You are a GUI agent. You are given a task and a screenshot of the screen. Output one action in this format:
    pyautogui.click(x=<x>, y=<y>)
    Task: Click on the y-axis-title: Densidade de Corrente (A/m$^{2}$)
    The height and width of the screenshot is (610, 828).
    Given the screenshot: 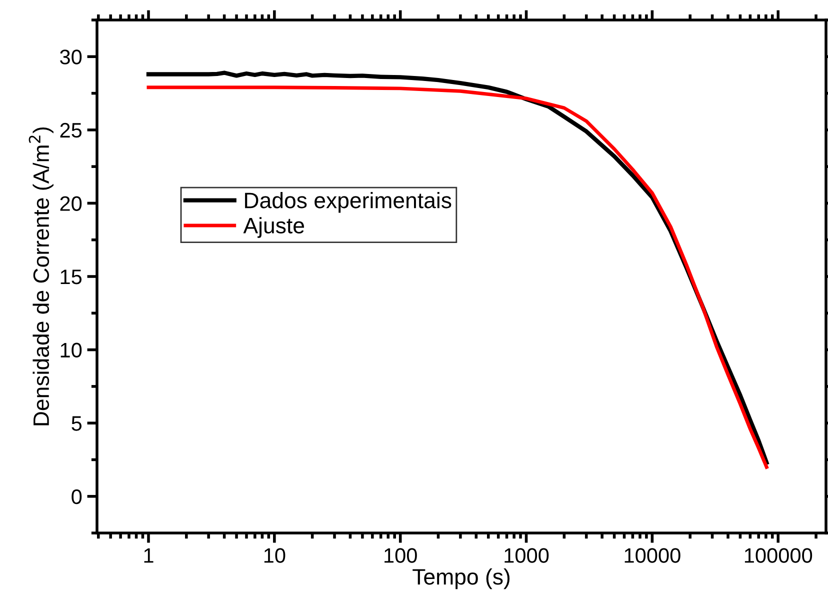 What is the action you would take?
    pyautogui.click(x=41, y=276)
    